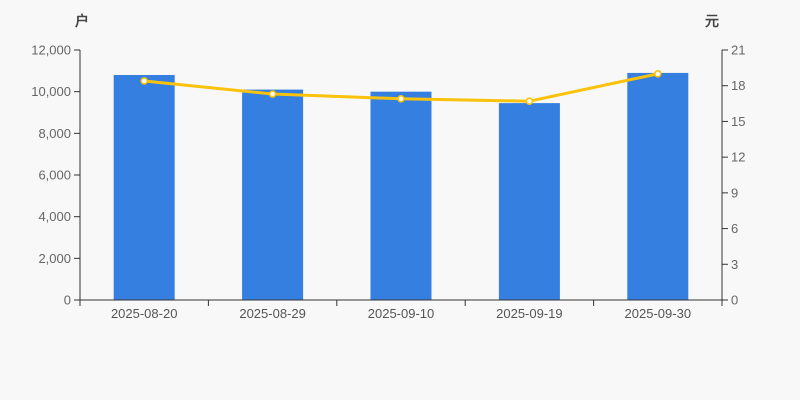 The height and width of the screenshot is (400, 800). What do you see at coordinates (734, 300) in the screenshot?
I see `y-right-tick-label: 0` at bounding box center [734, 300].